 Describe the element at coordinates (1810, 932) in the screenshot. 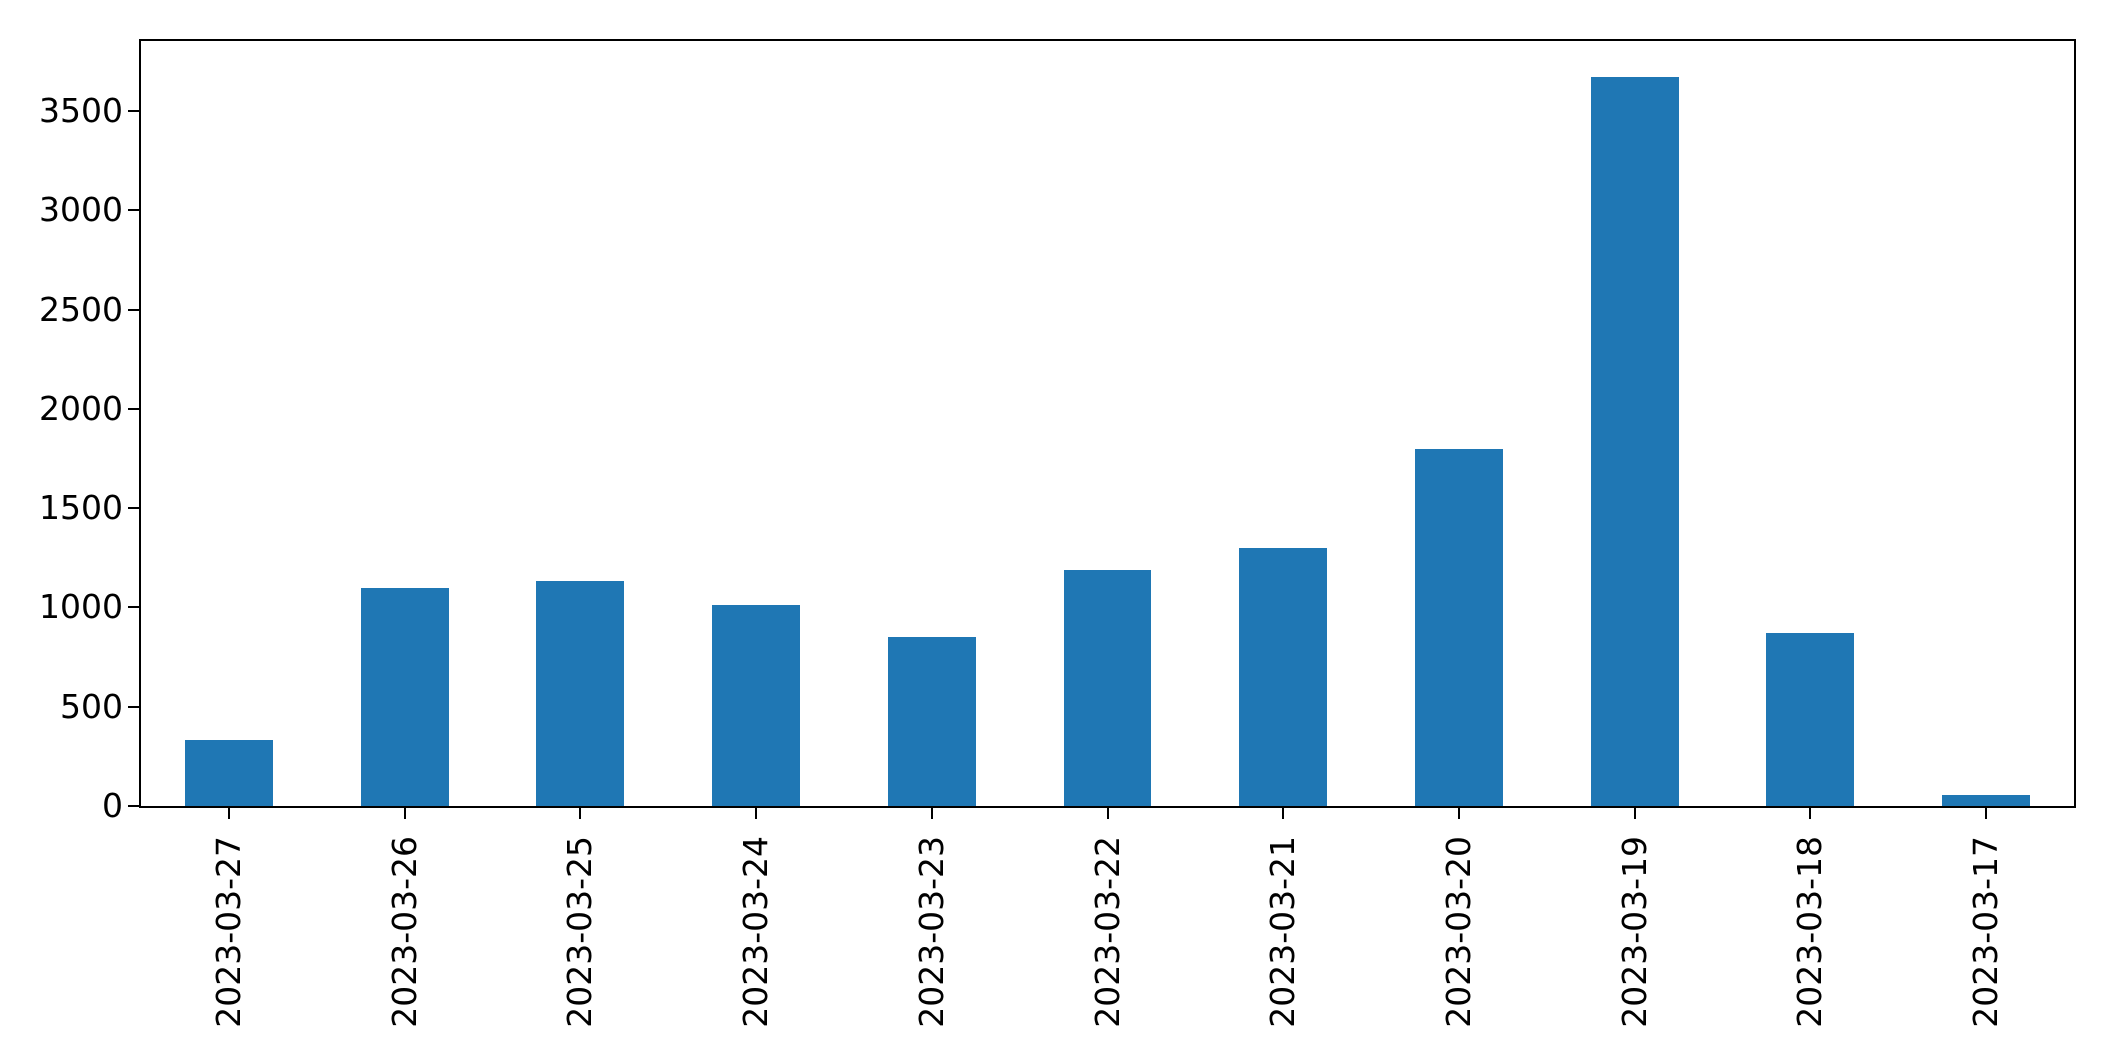

I see `x-tick-label: 2023-03-18` at that location.